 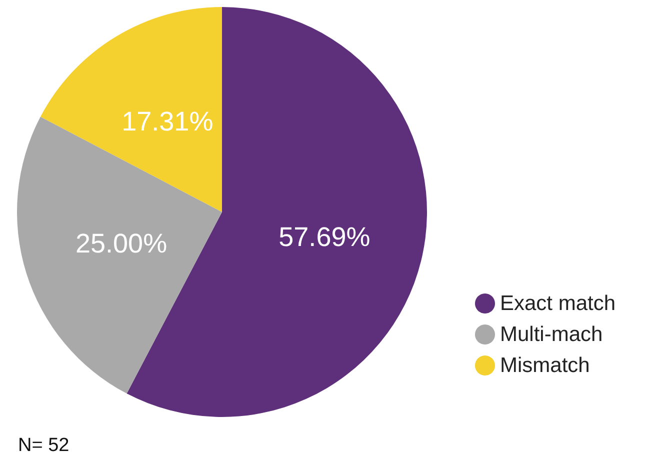 I want to click on legend-label: Multi-mach, so click(x=551, y=334).